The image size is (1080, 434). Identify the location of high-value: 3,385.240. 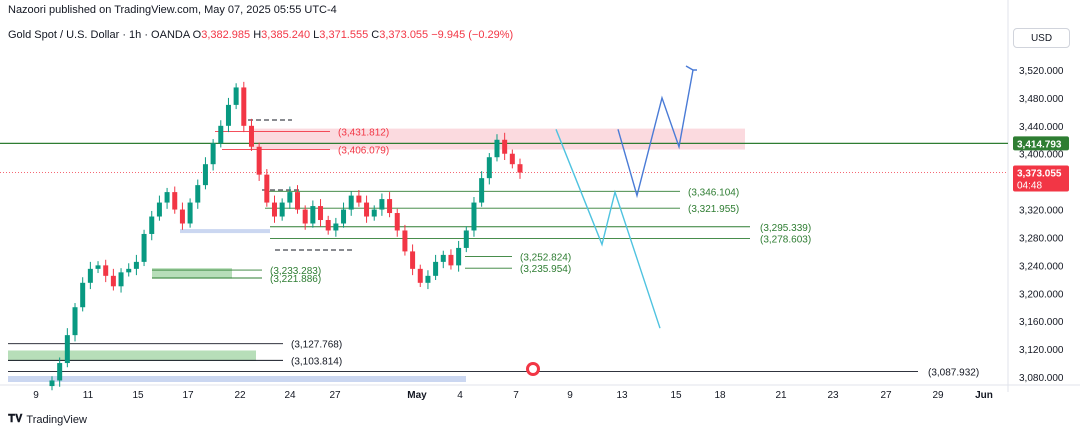
(286, 35).